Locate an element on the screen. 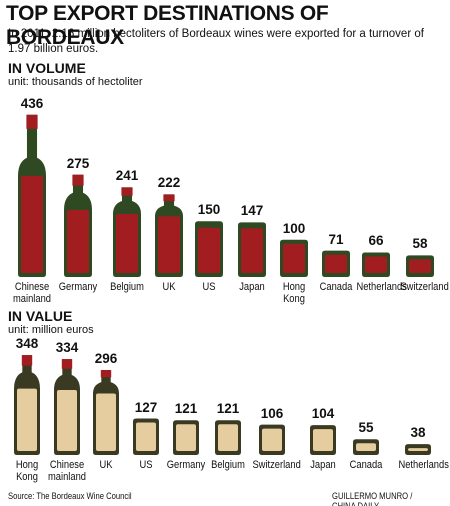 This screenshot has height=506, width=450. data-label: 71 is located at coordinates (336, 239).